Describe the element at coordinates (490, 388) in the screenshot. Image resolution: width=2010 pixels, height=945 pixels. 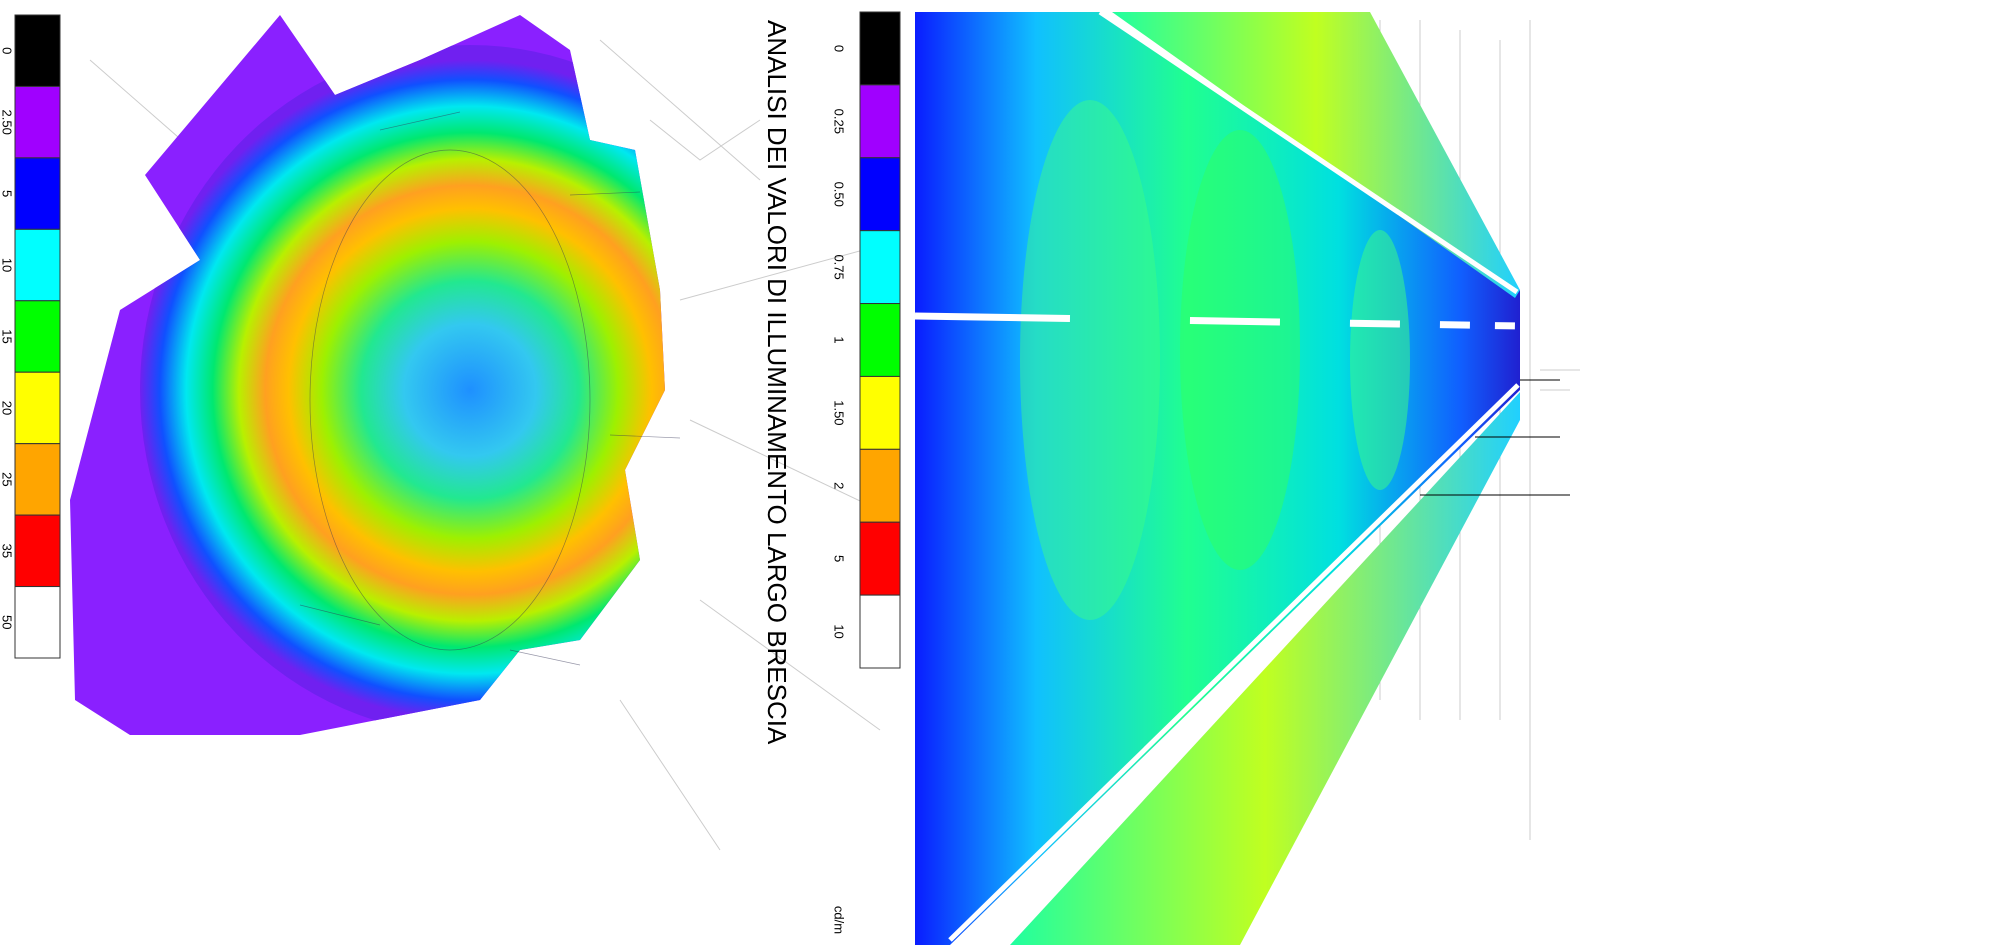
I see `map-overlay-lines` at that location.